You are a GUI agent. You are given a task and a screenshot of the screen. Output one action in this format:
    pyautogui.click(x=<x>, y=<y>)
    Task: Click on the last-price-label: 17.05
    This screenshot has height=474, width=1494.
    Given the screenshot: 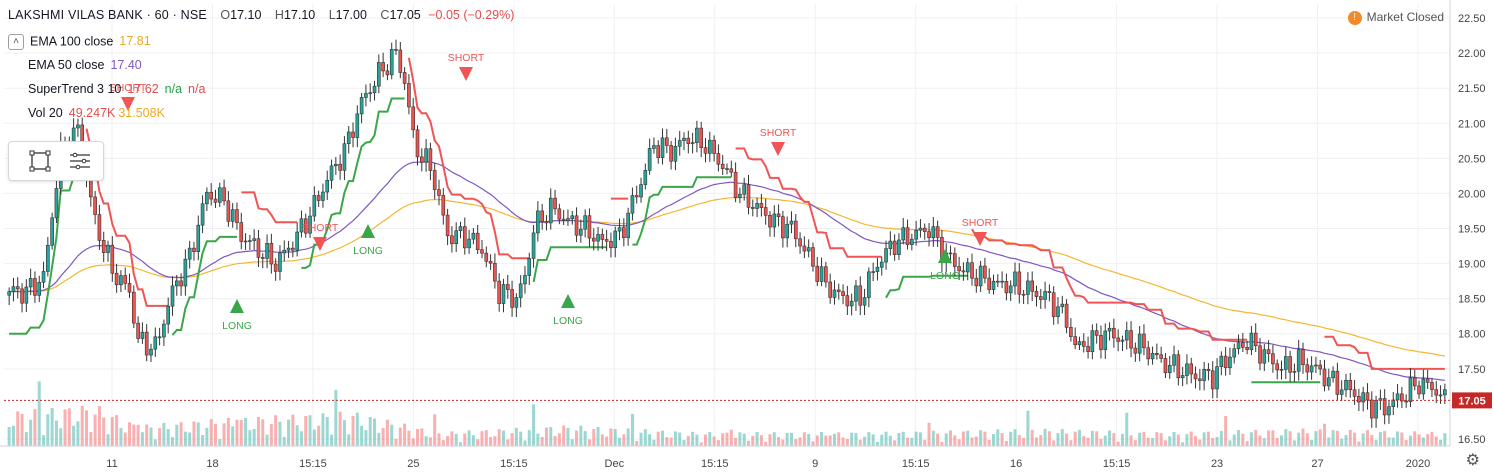 What is the action you would take?
    pyautogui.click(x=1472, y=401)
    